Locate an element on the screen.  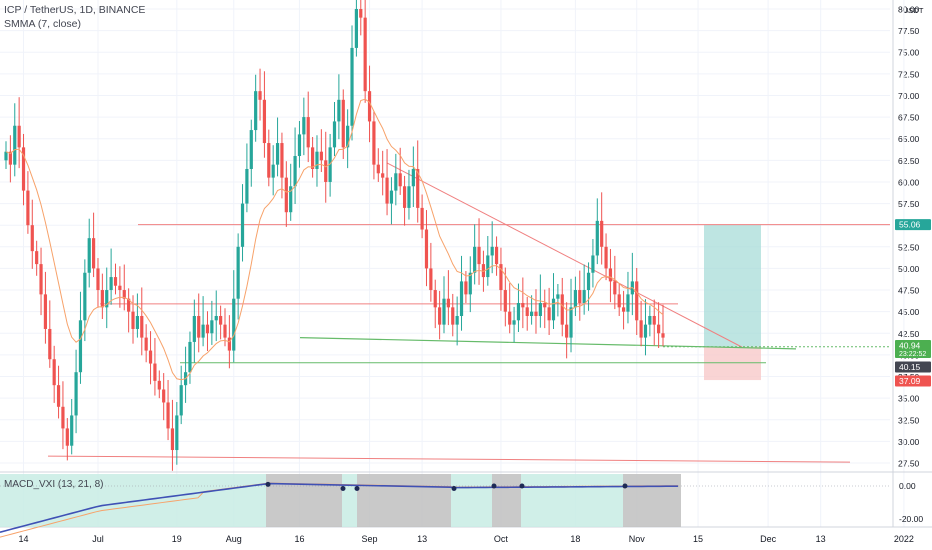
support-line-bottom is located at coordinates (449, 459).